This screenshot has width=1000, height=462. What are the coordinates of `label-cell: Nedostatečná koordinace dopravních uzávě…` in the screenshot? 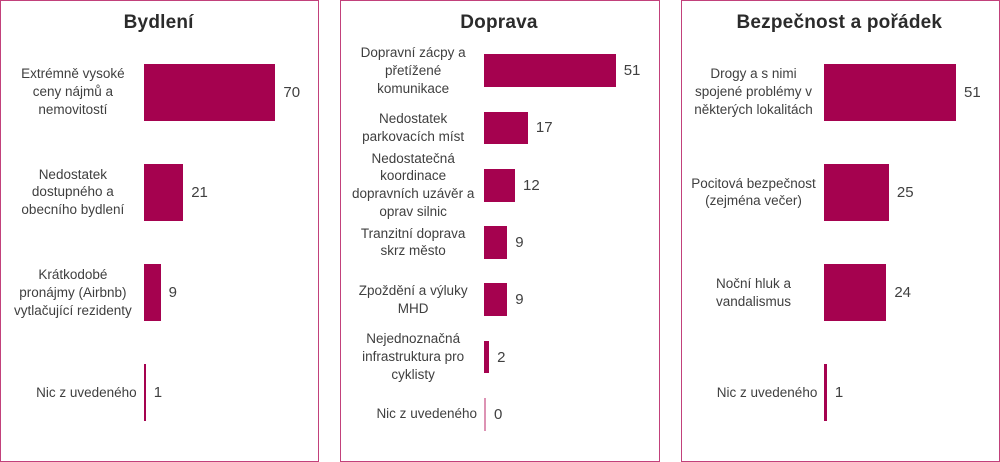 It's located at (416, 185).